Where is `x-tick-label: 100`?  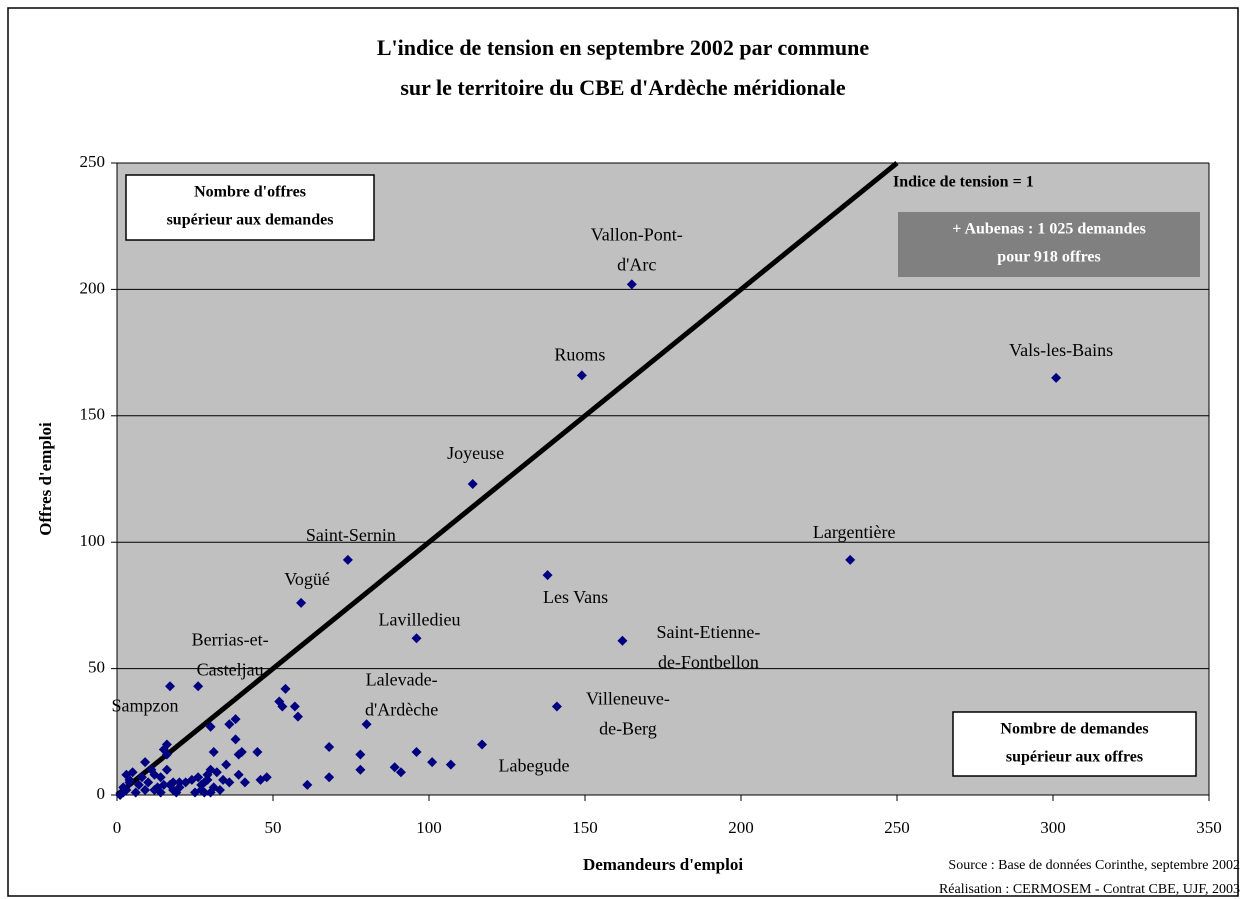
x-tick-label: 100 is located at coordinates (429, 827).